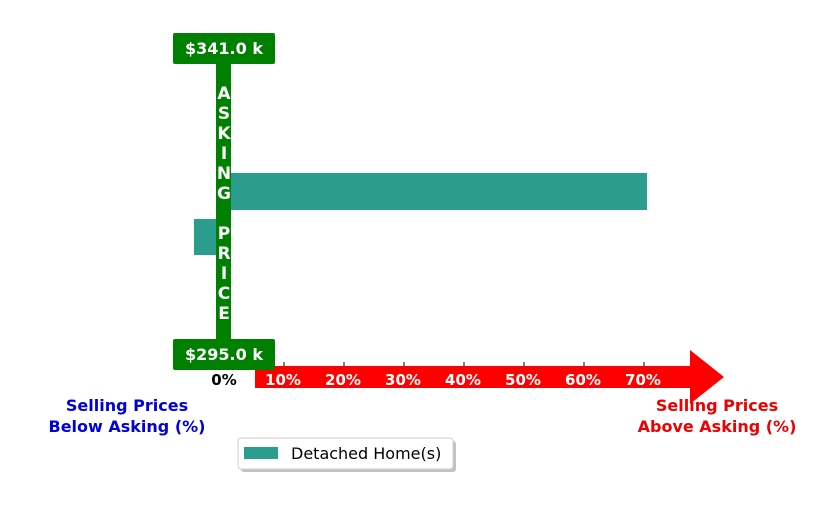  I want to click on asking-letter: G, so click(224, 194).